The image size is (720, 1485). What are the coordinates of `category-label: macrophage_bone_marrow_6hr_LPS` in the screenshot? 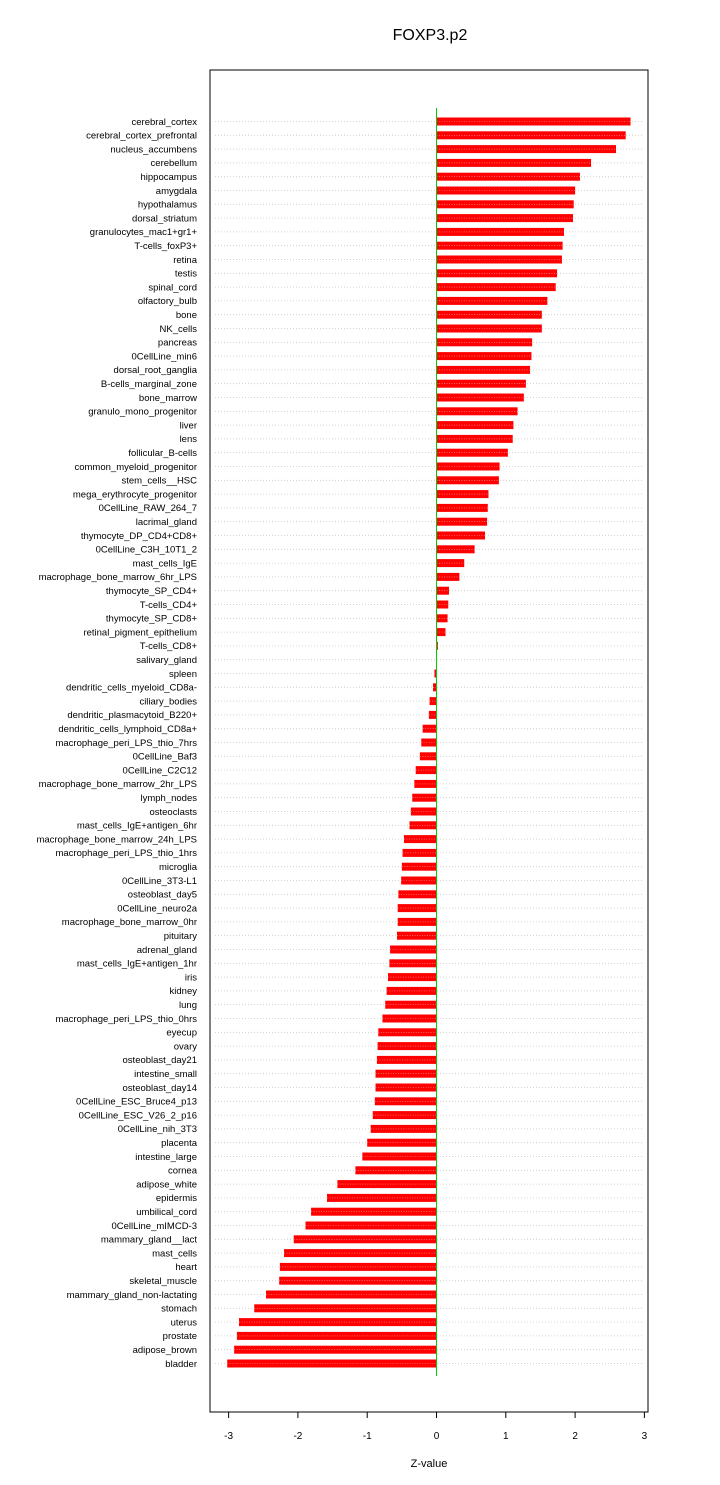 It's located at (118, 577).